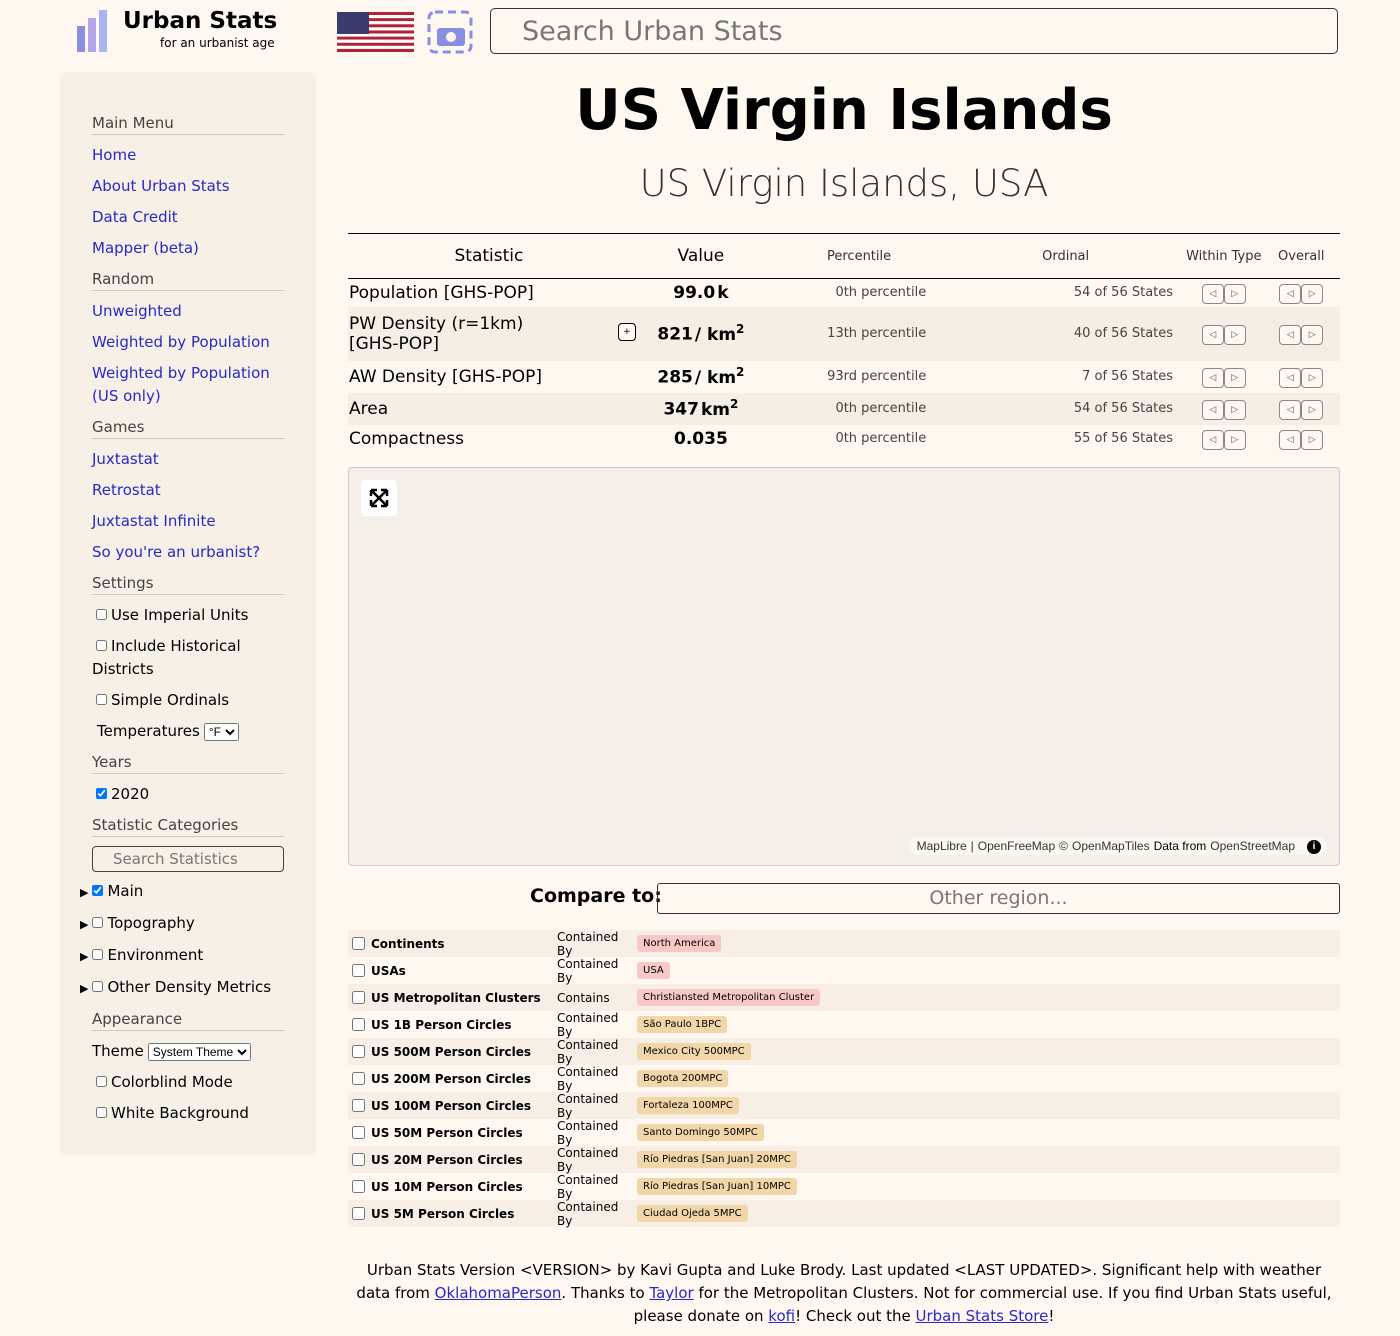 The height and width of the screenshot is (1336, 1400). I want to click on percentile: 0th percentile, so click(881, 293).